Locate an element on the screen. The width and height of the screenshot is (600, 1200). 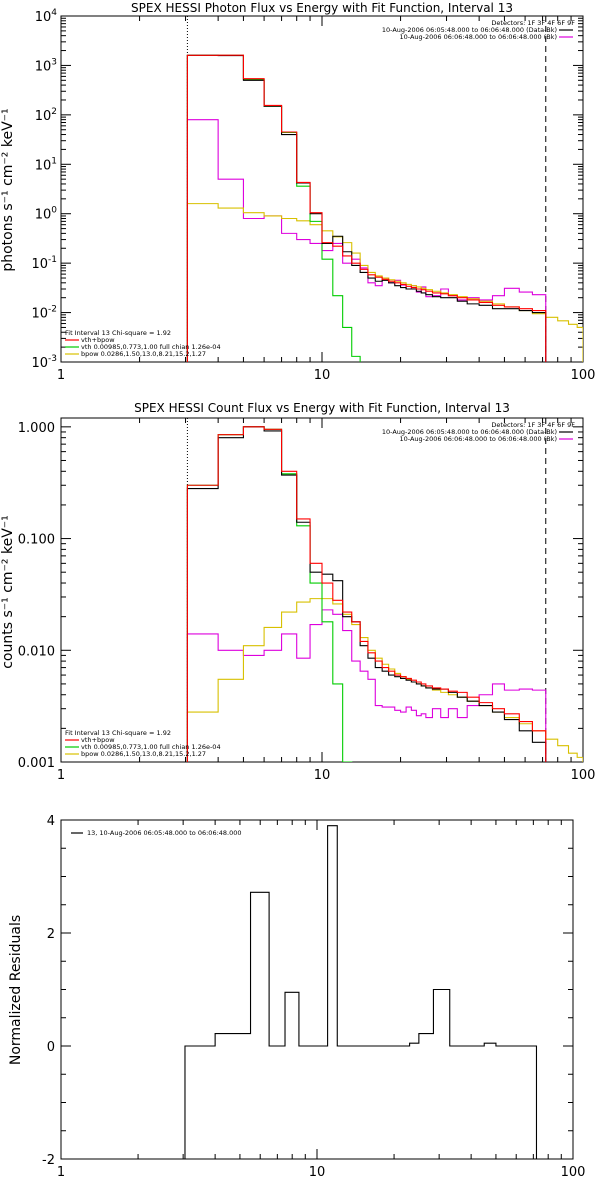
y-tick-label: 10² is located at coordinates (46, 115).